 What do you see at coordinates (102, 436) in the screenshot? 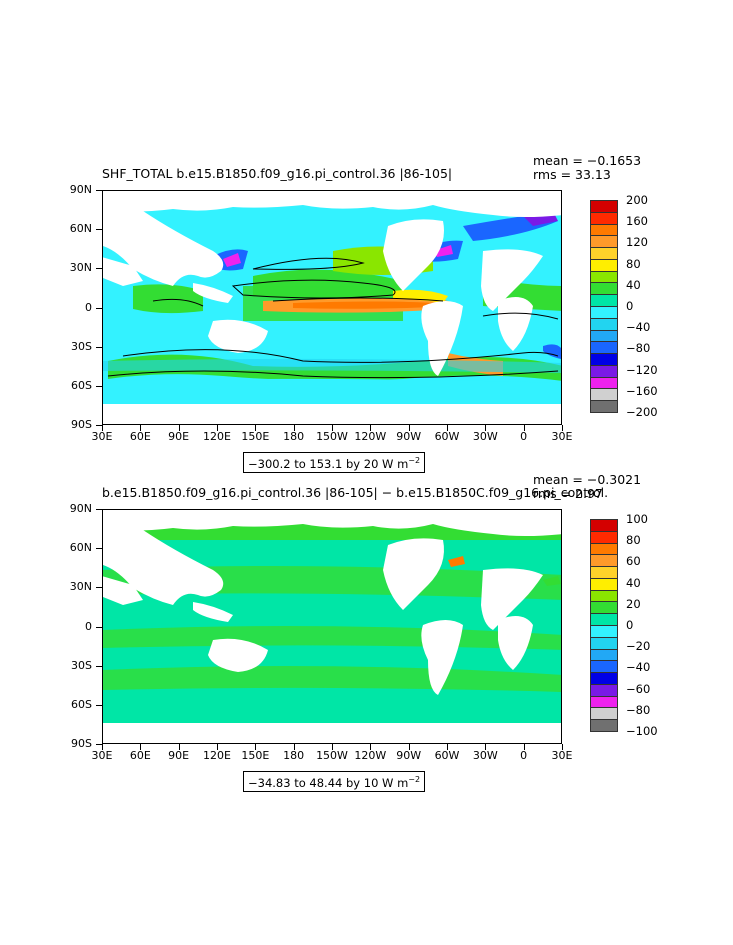
I see `lon-label-1-0: 30E` at bounding box center [102, 436].